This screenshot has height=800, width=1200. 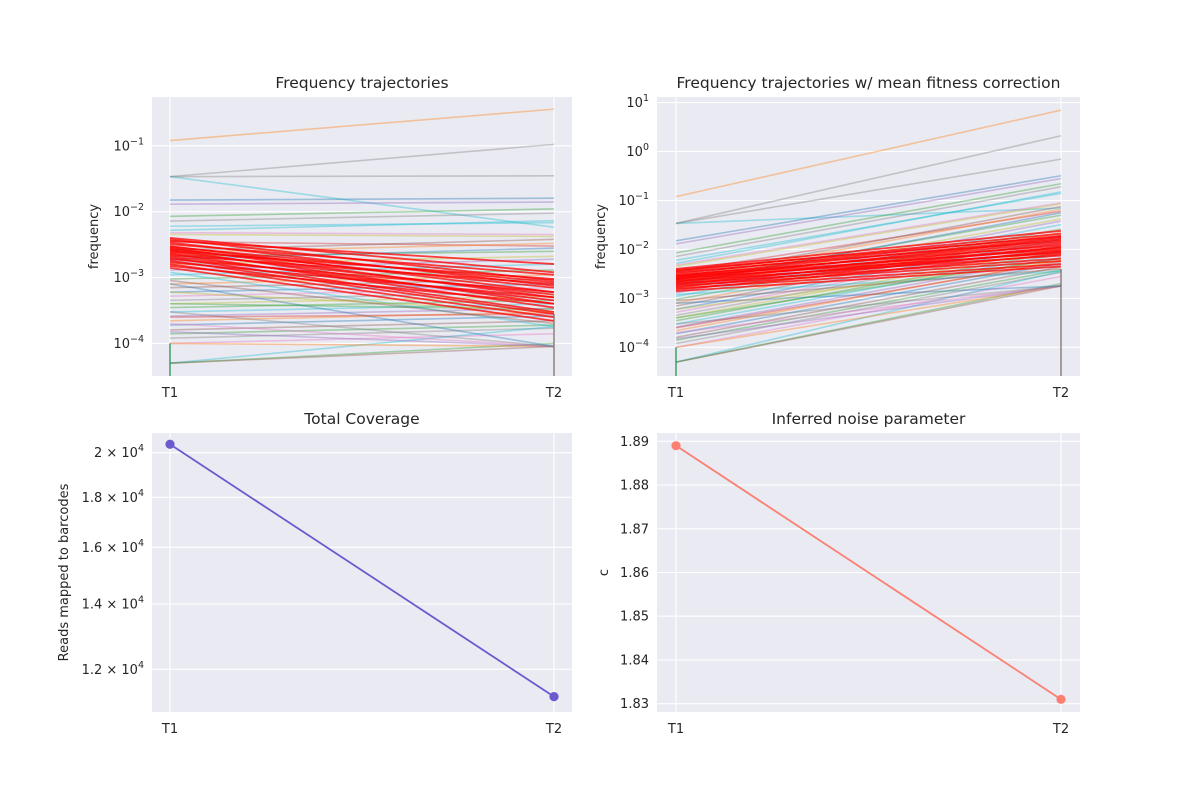 I want to click on y-tick-label: 1.85, so click(x=634, y=617).